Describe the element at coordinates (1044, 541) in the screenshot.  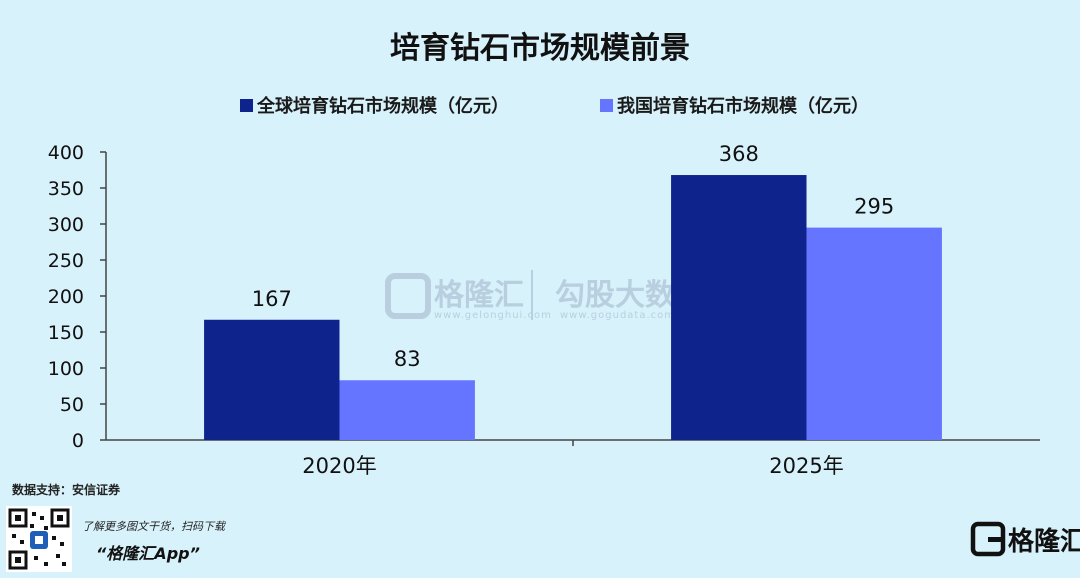
I see `footer-brand: 格隆汇` at that location.